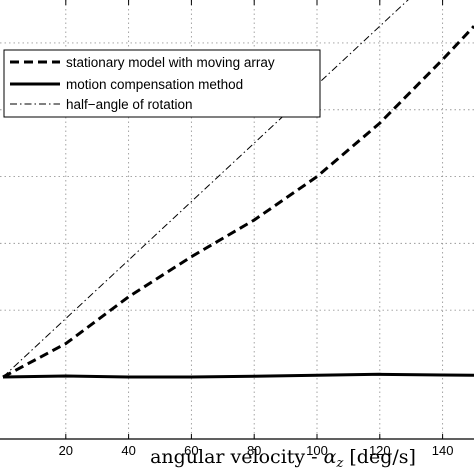  What do you see at coordinates (330, 457) in the screenshot?
I see `x-axis-label-symbol: α` at bounding box center [330, 457].